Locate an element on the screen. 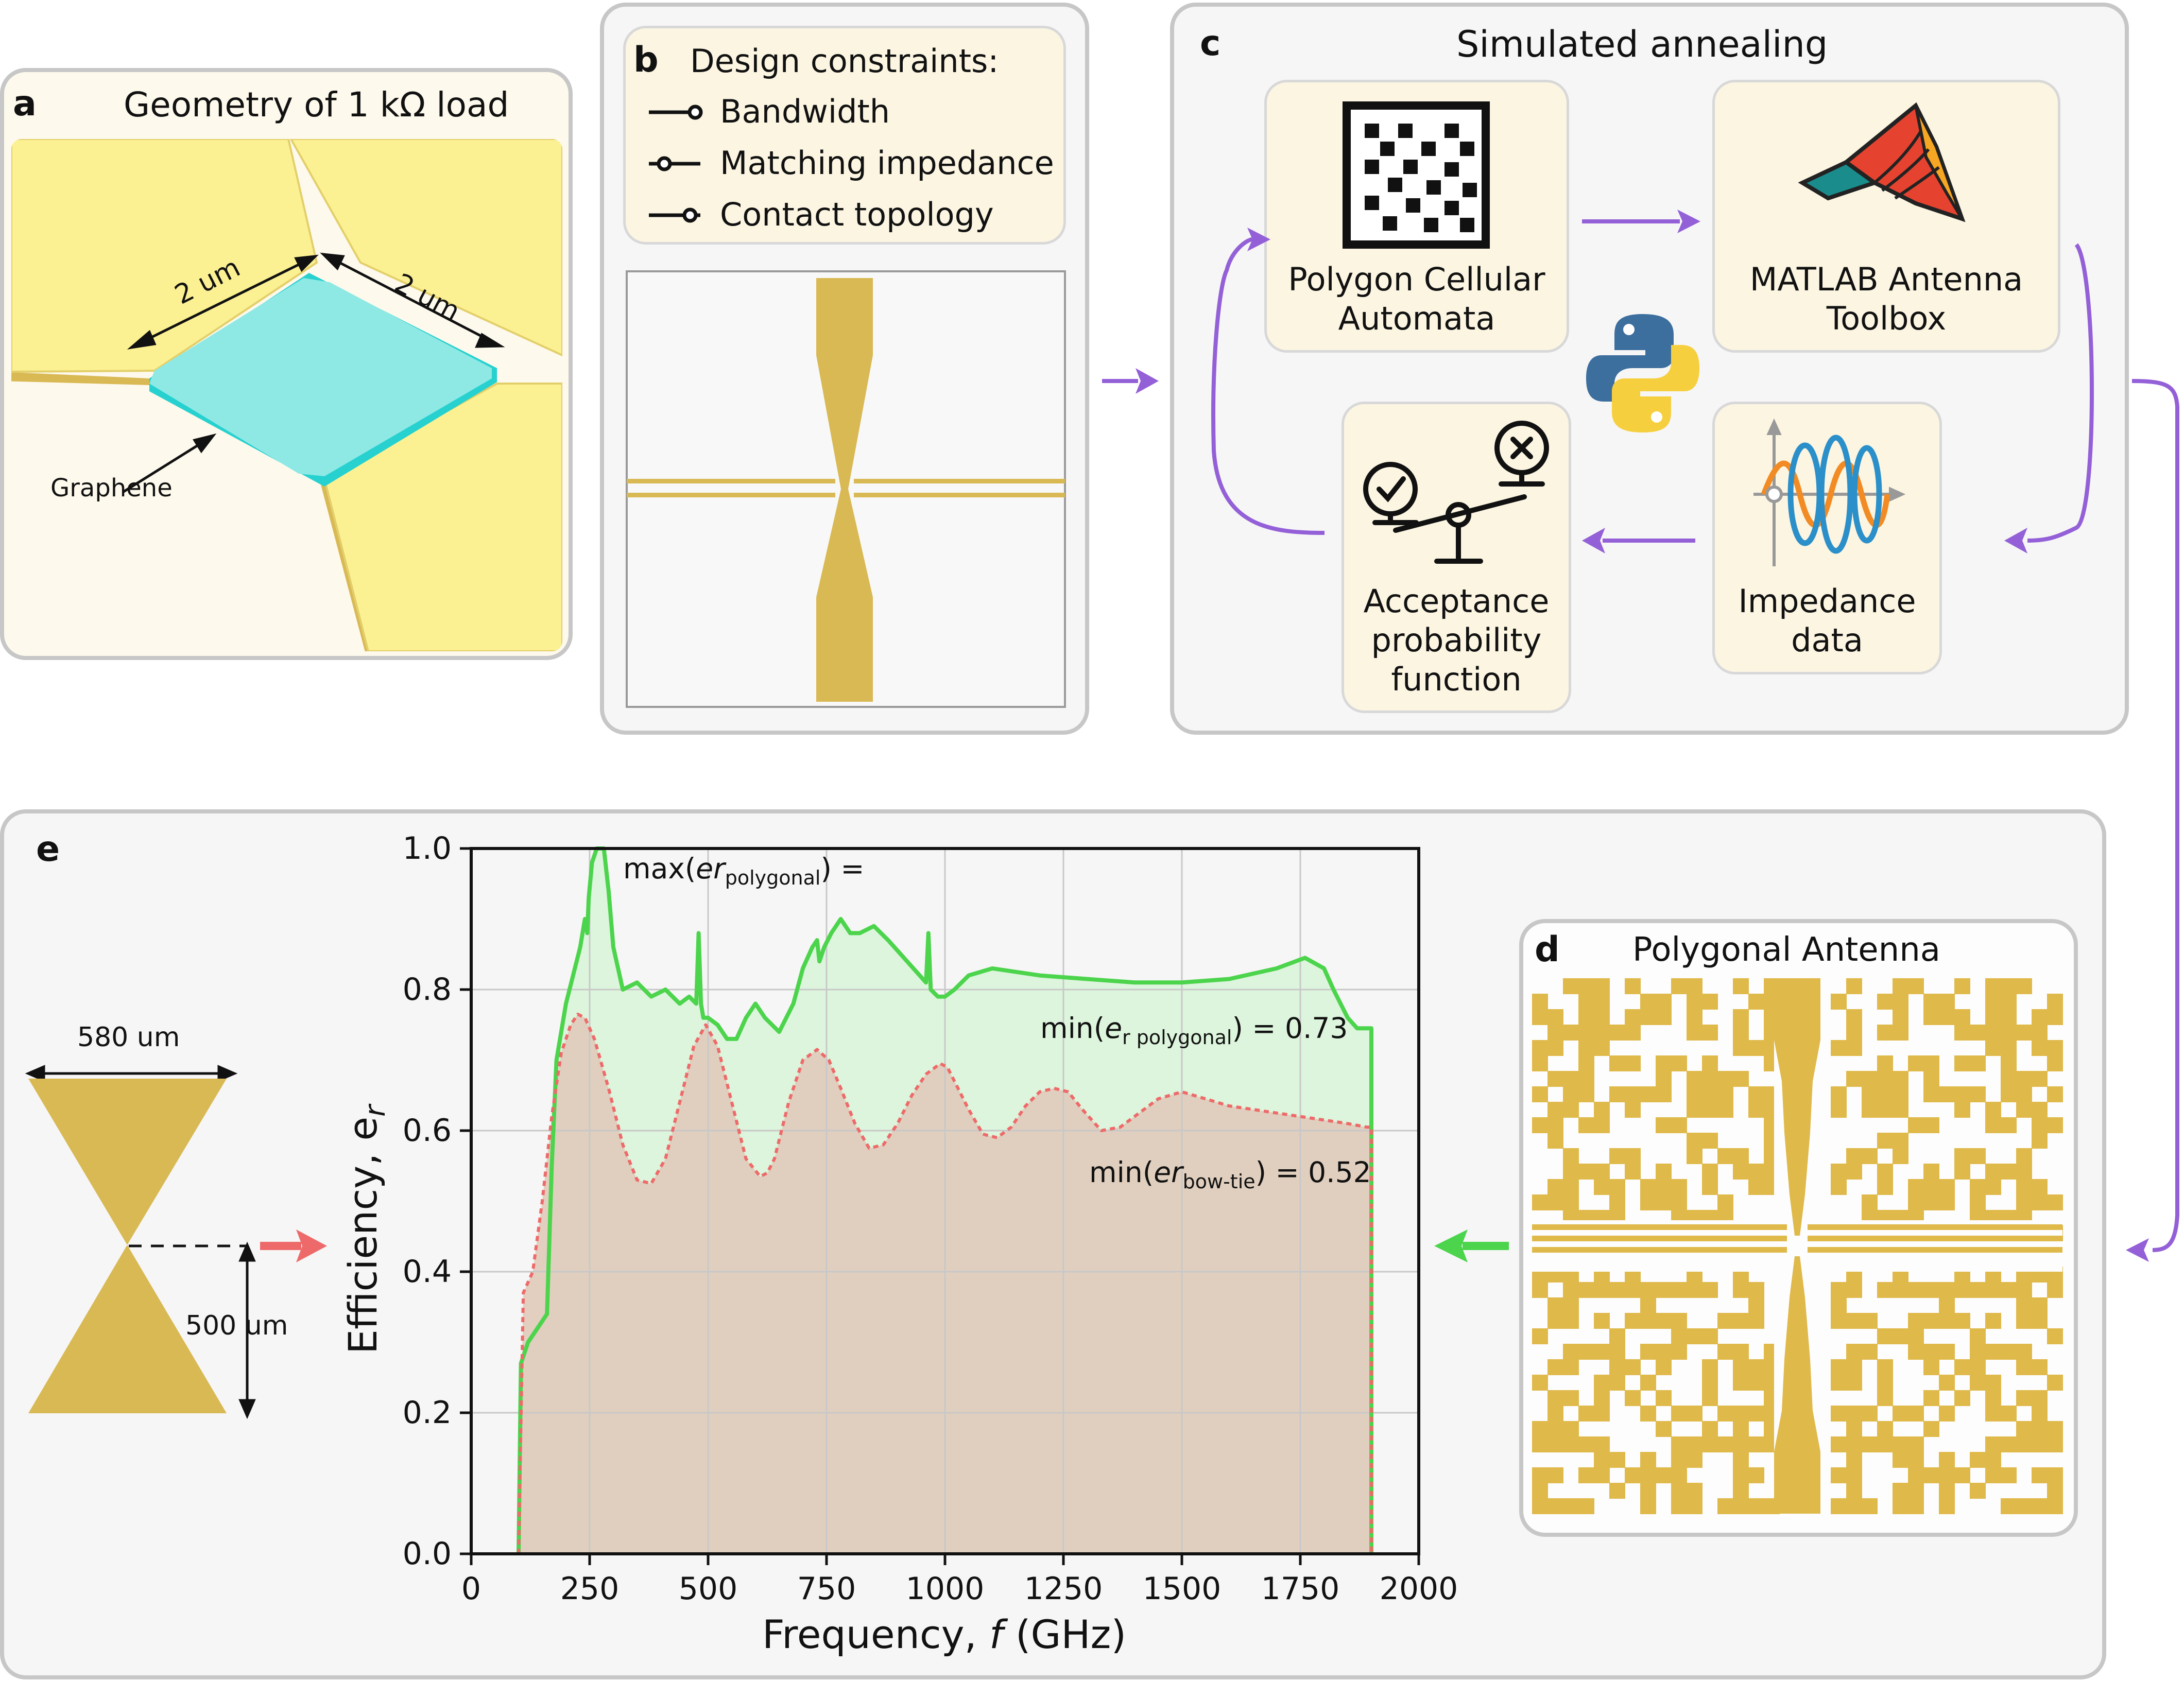 Image resolution: width=2184 pixels, height=1681 pixels. constraint-matching-impedance: Matching impedance is located at coordinates (887, 163).